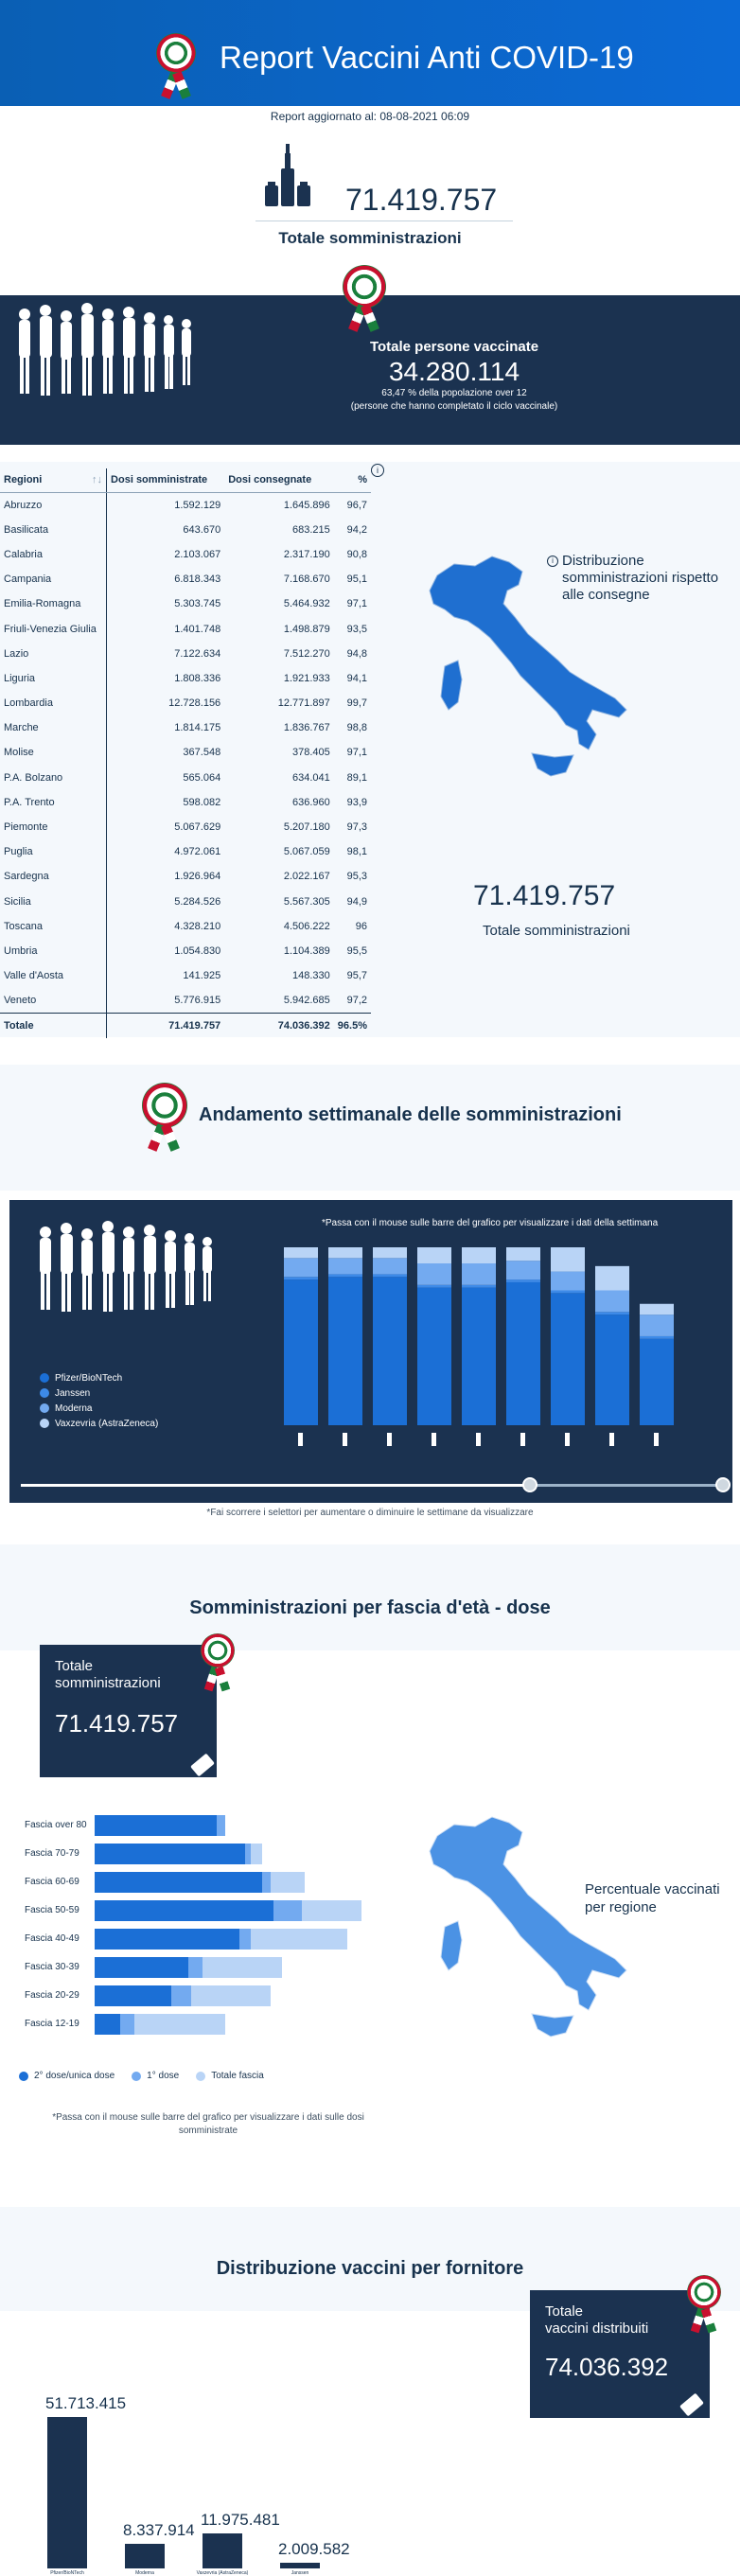  Describe the element at coordinates (165, 529) in the screenshot. I see `cell-administered: 643.670` at that location.